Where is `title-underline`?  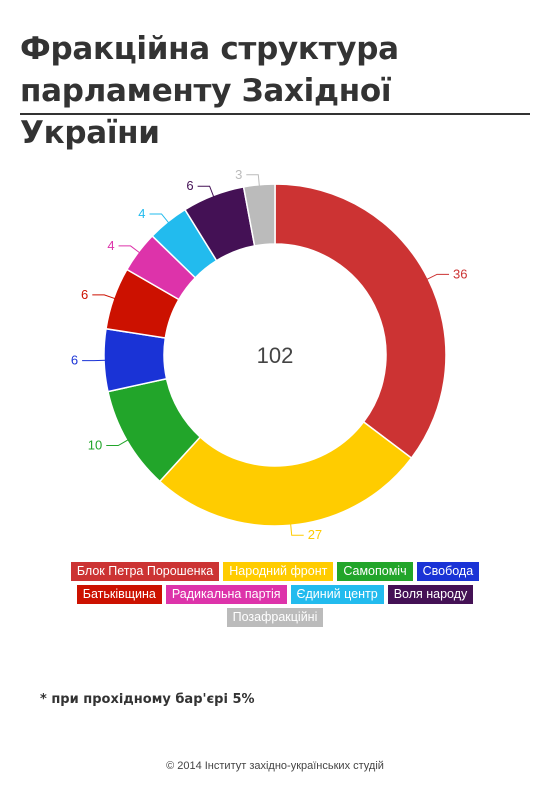 title-underline is located at coordinates (275, 114).